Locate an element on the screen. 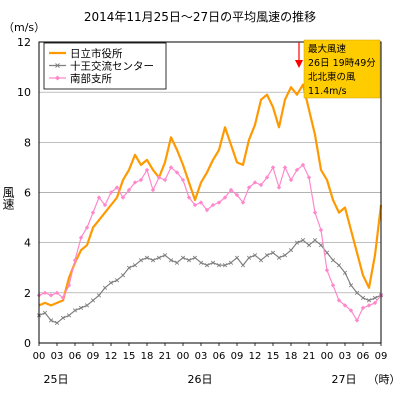  date-label: 27日 is located at coordinates (344, 379).